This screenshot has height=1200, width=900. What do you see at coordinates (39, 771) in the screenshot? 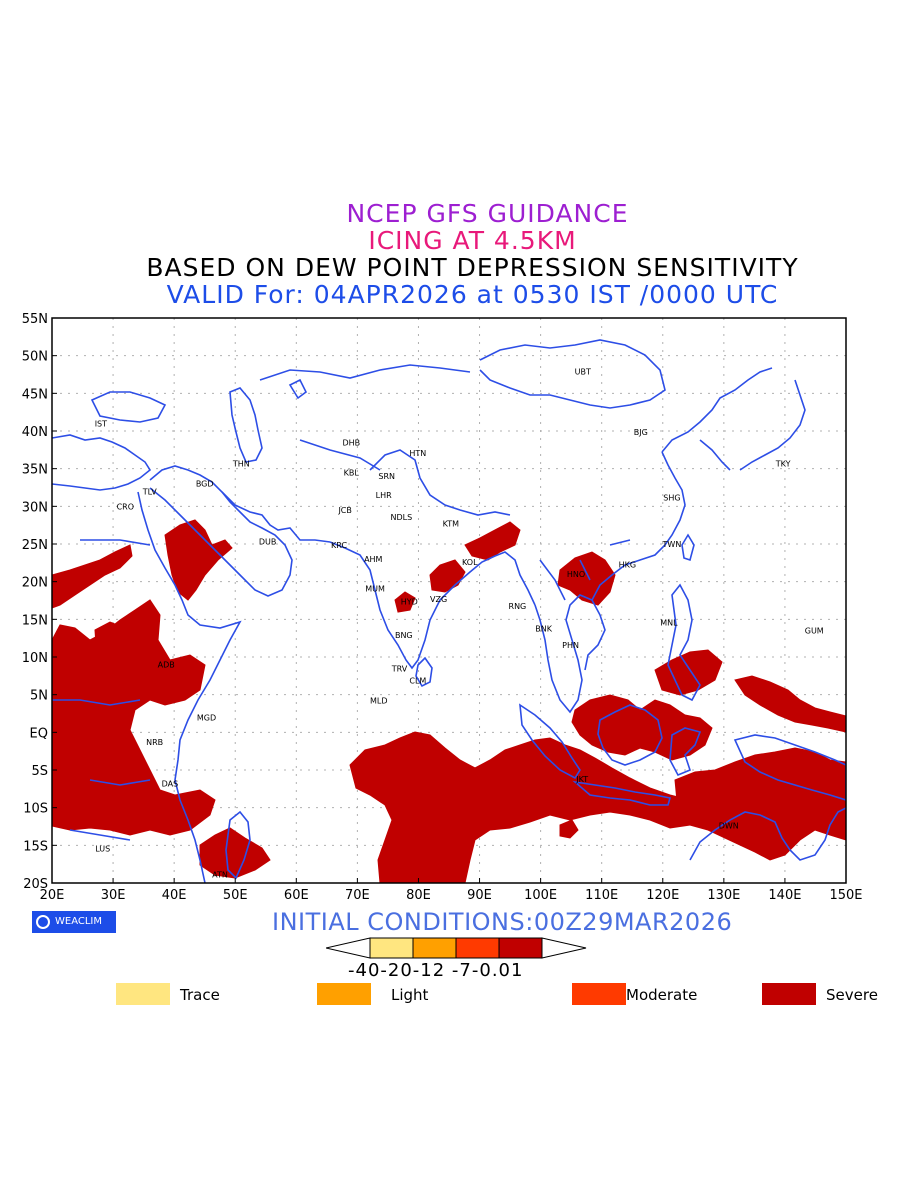
I see `lat-tick-label: 5S` at bounding box center [39, 771].